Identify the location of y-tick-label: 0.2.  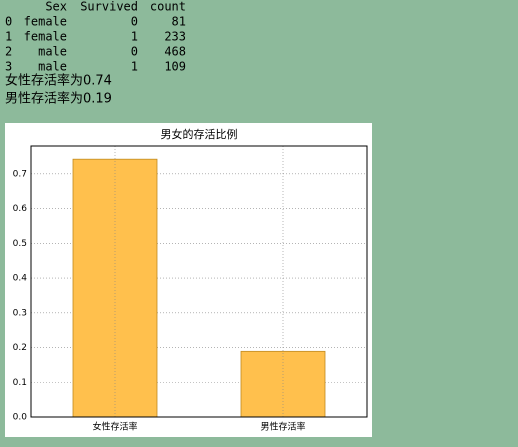
(20, 348).